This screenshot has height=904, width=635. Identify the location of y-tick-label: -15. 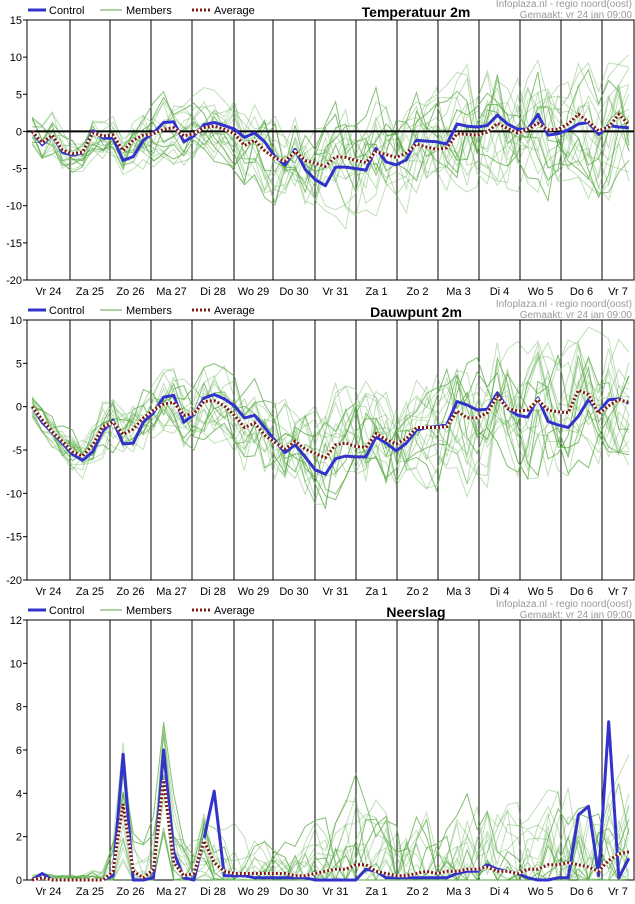
(14, 244).